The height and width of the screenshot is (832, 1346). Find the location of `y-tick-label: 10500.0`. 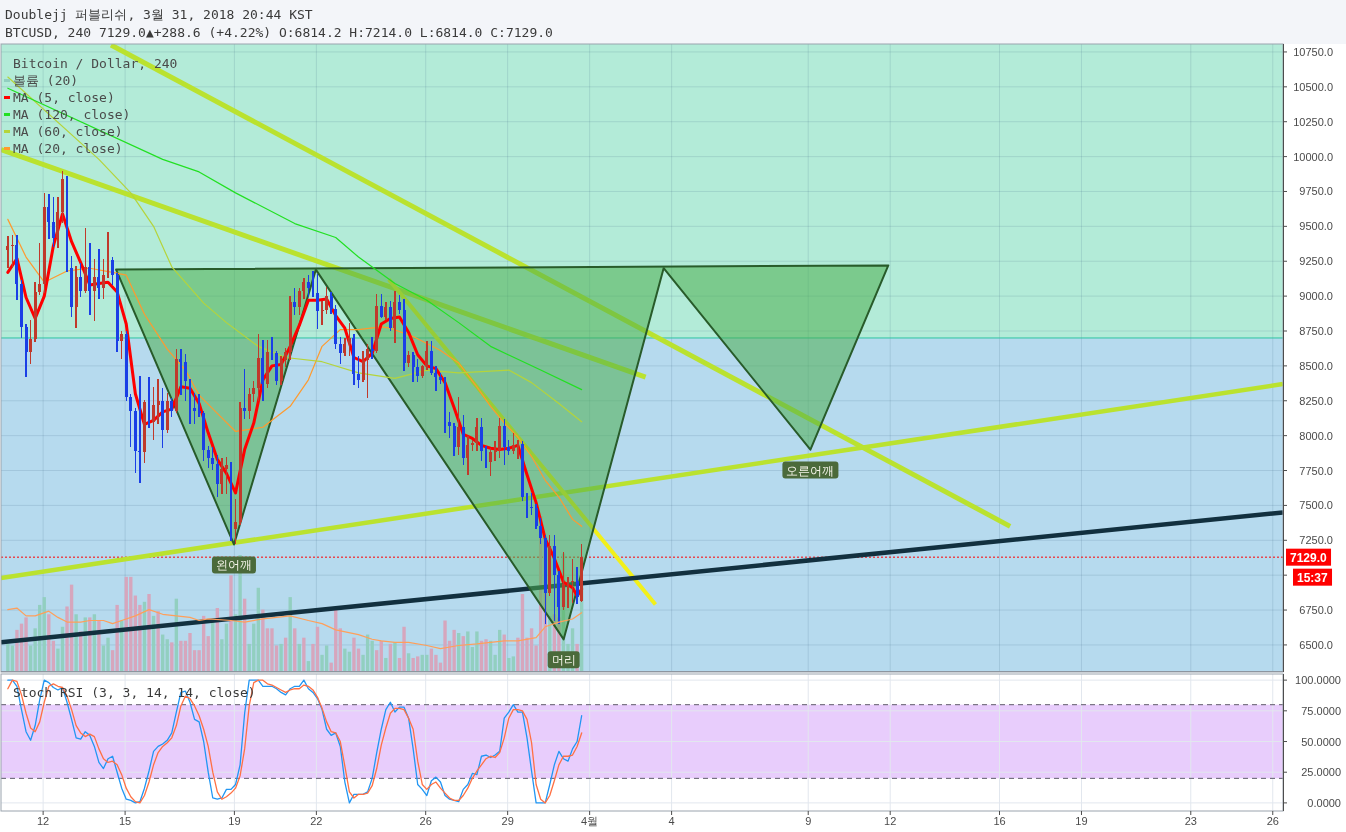

y-tick-label: 10500.0 is located at coordinates (1313, 86).